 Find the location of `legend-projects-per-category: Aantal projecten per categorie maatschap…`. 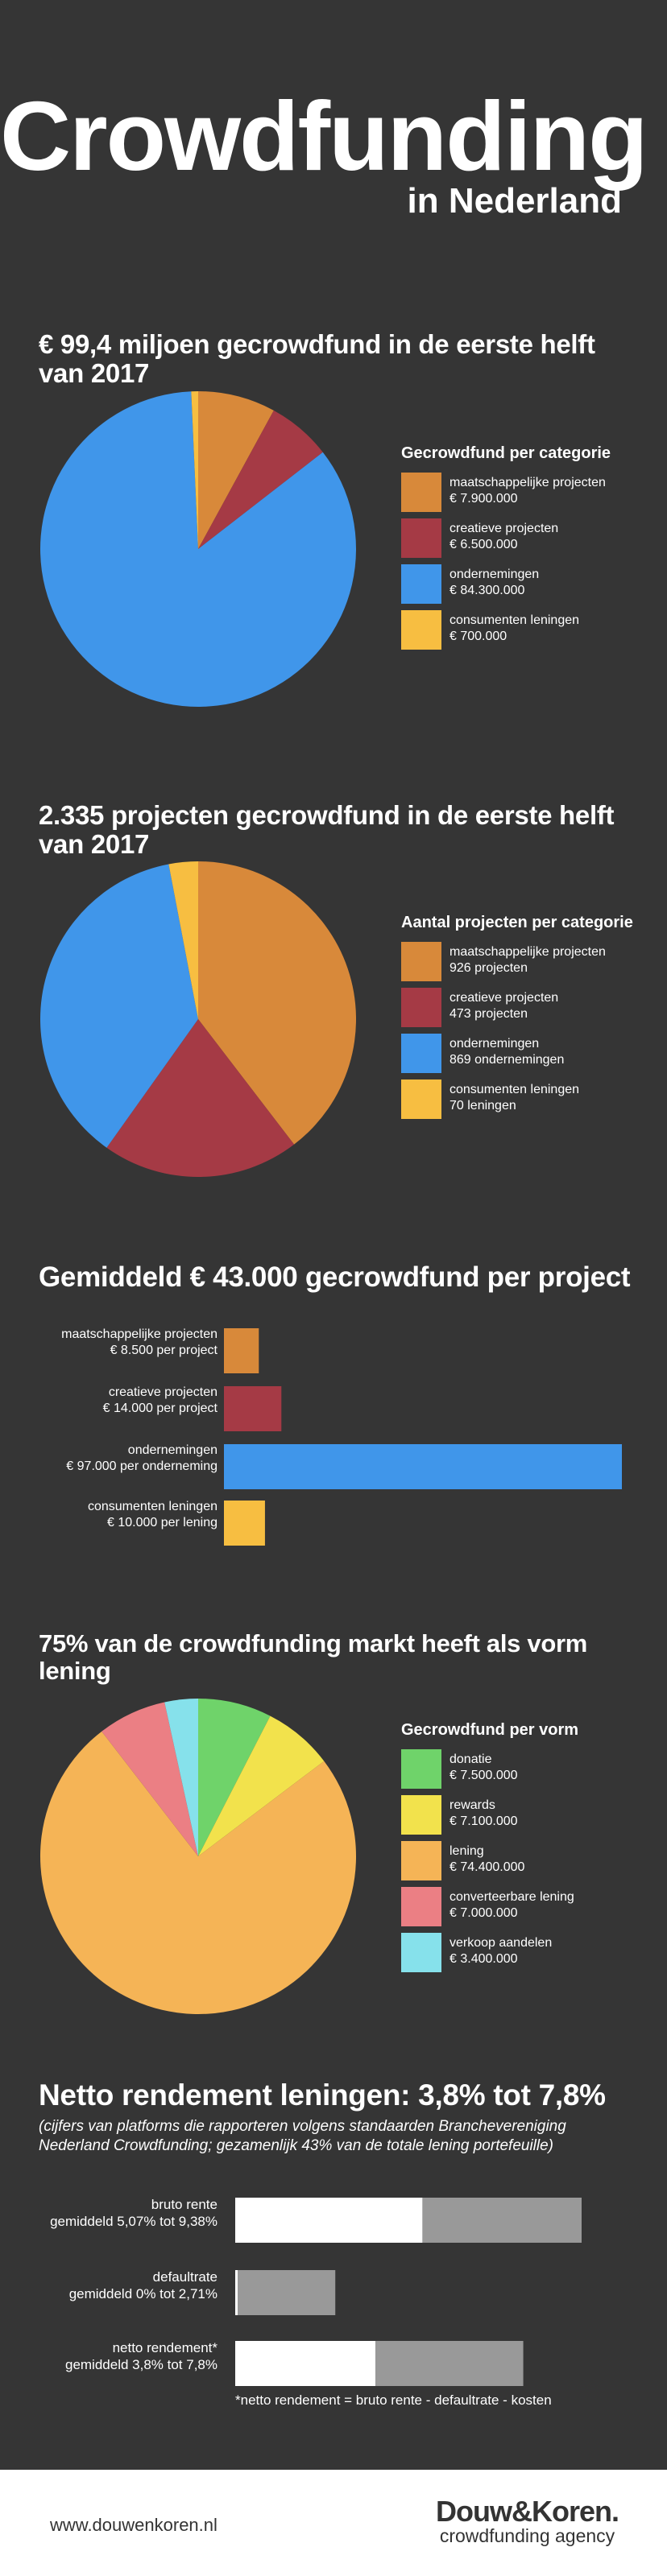

legend-projects-per-category: Aantal projecten per categorie maatschap… is located at coordinates (526, 1019).